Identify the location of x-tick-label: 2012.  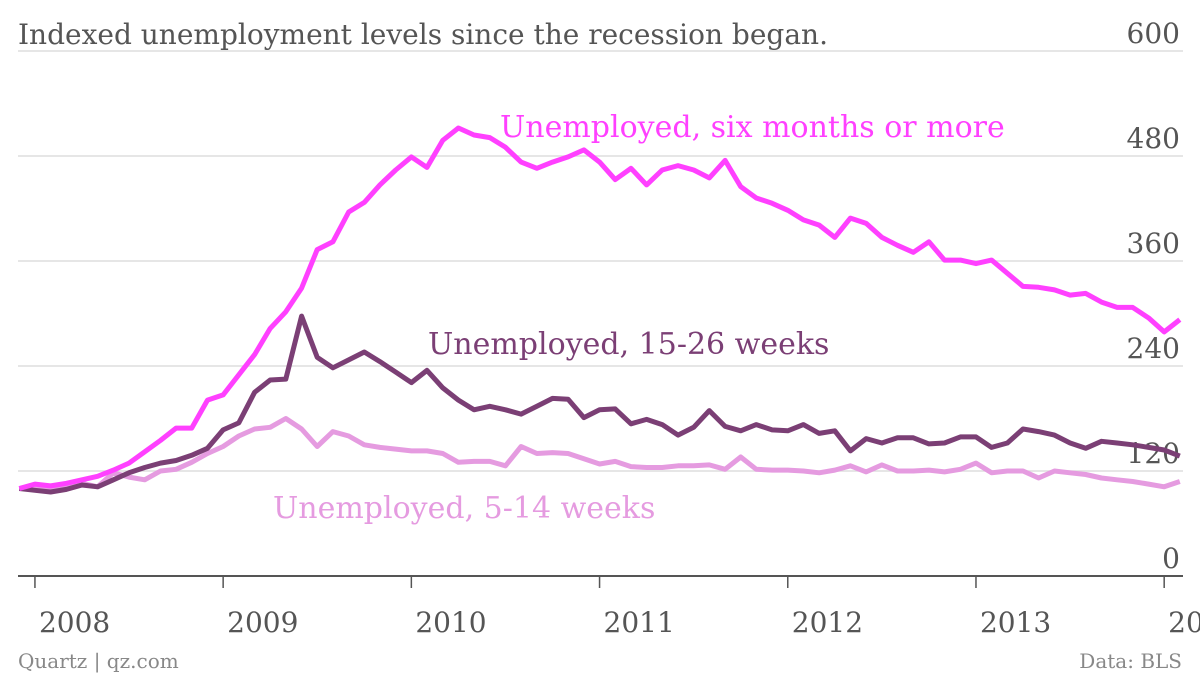
(827, 622).